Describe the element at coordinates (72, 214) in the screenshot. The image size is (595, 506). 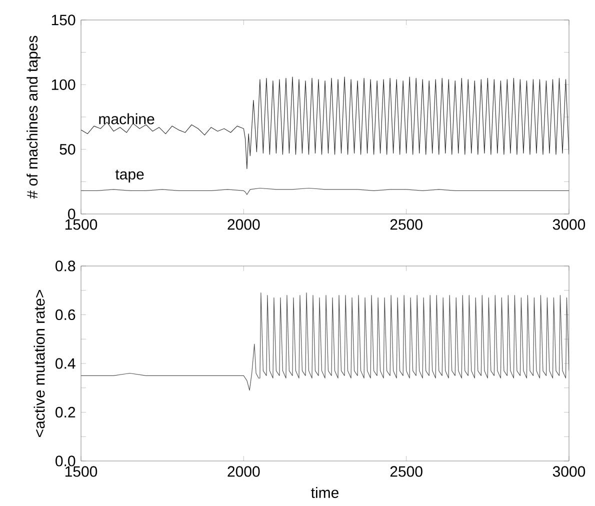
I see `y-tick-label: 0` at that location.